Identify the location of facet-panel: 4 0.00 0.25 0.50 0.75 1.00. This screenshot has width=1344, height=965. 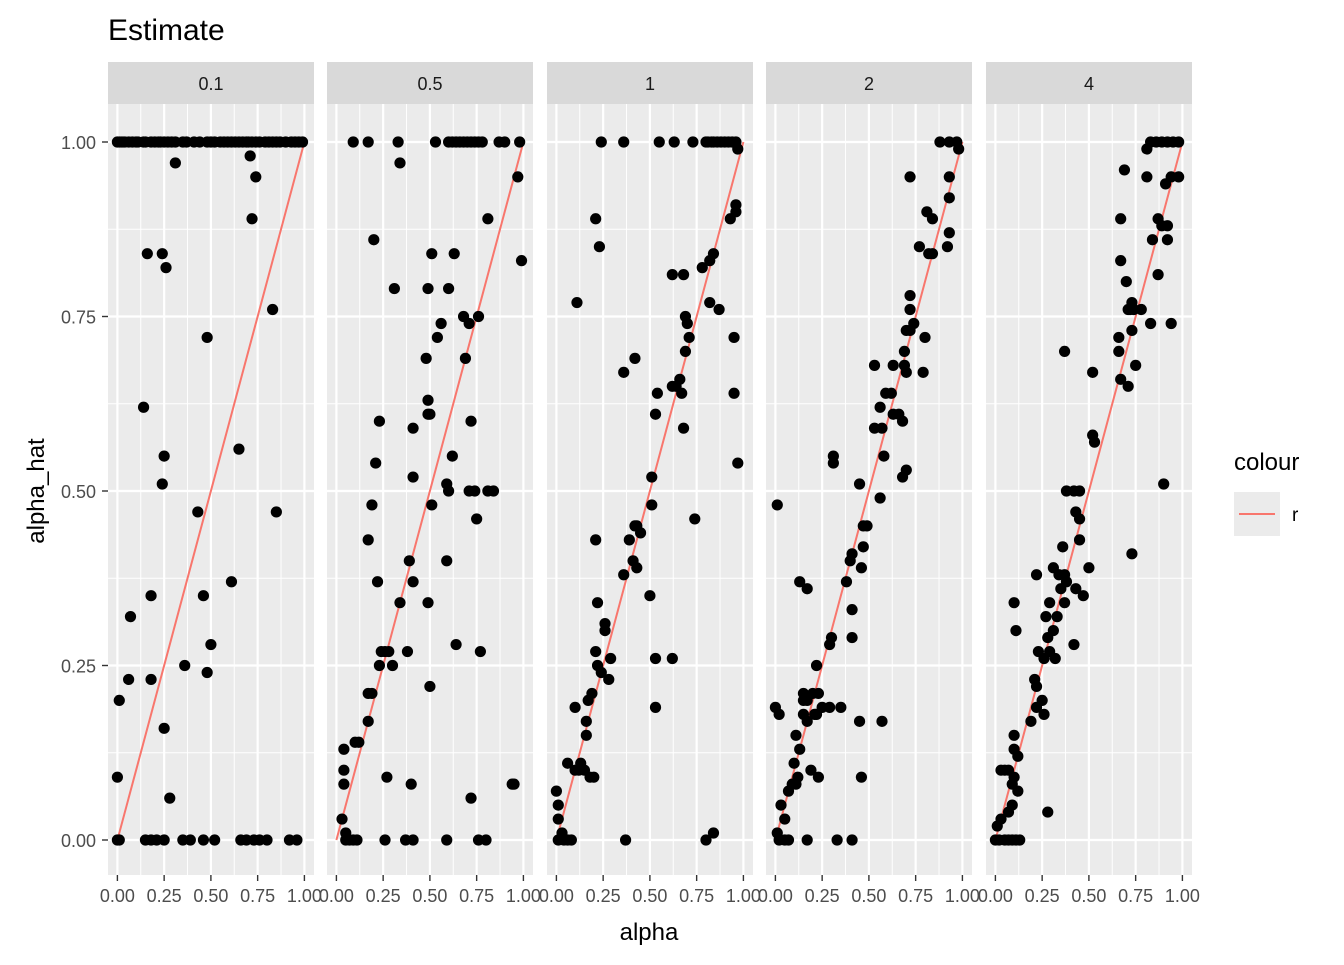
(1089, 484).